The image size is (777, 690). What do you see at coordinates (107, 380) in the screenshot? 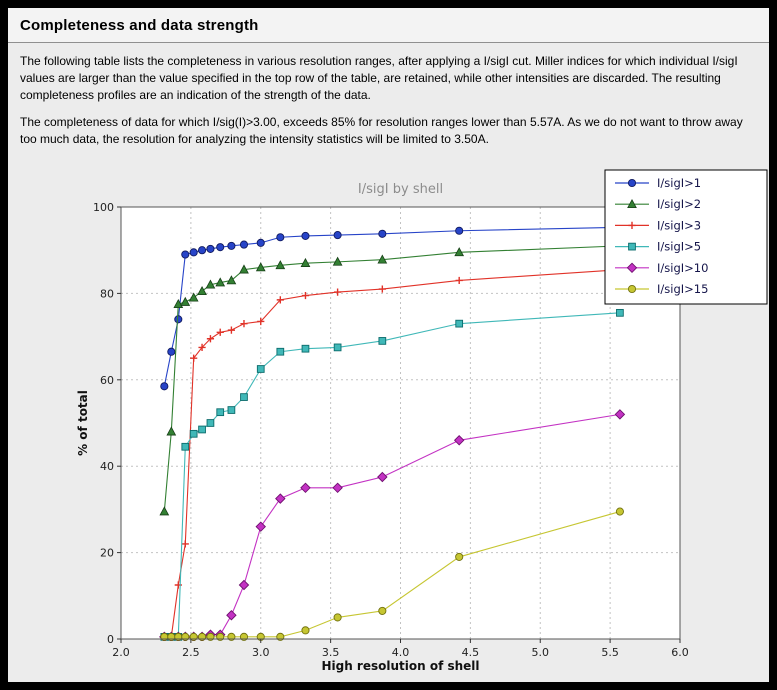
I see `svg-text: 60` at bounding box center [107, 380].